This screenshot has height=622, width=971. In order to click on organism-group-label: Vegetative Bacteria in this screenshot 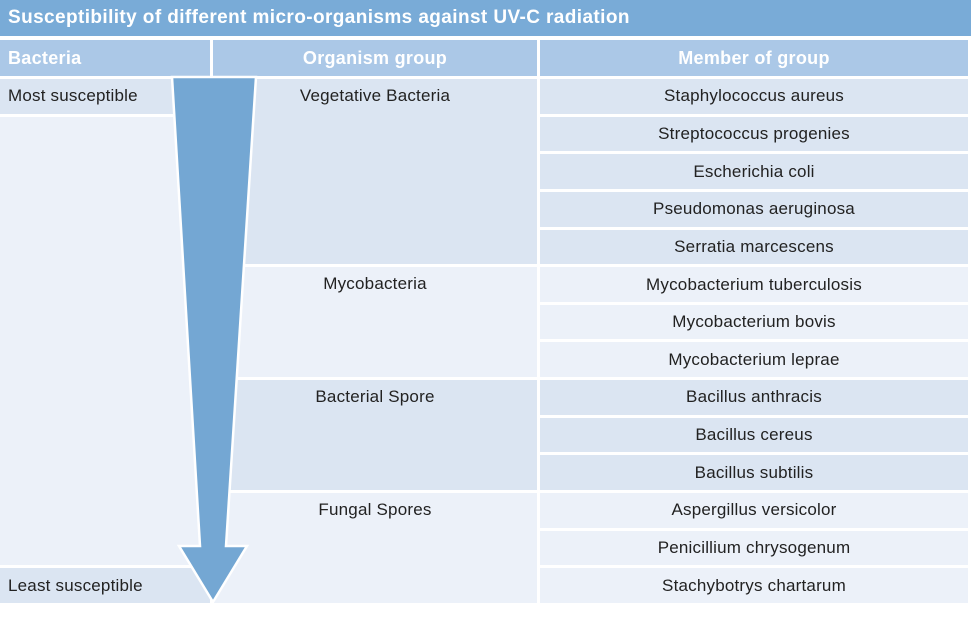, I will do `click(375, 95)`.